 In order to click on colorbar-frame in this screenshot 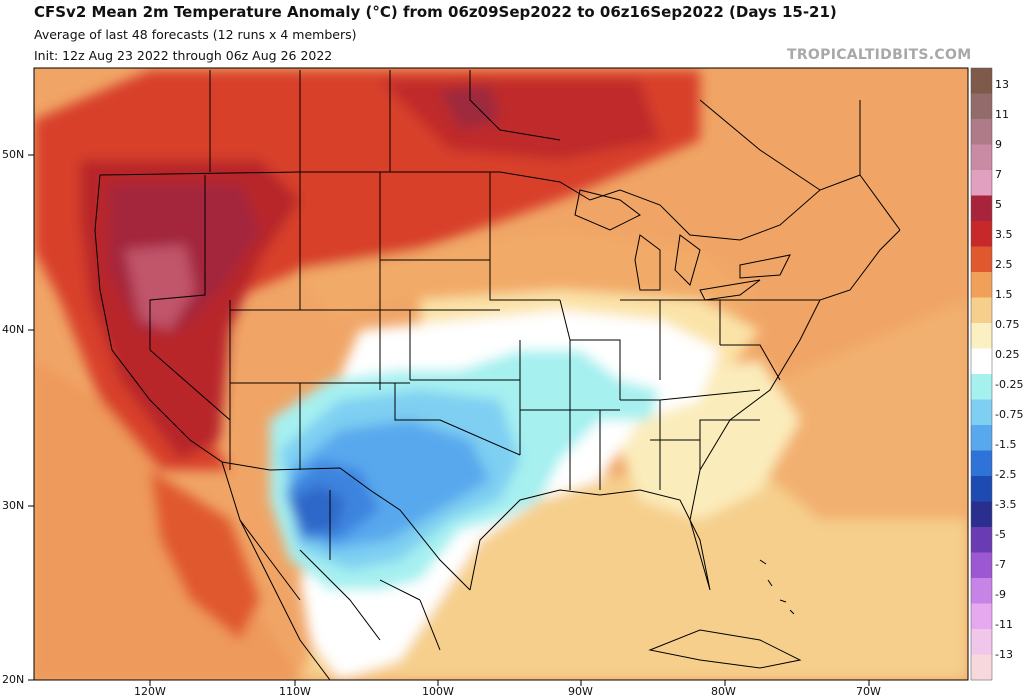, I will do `click(981, 374)`.